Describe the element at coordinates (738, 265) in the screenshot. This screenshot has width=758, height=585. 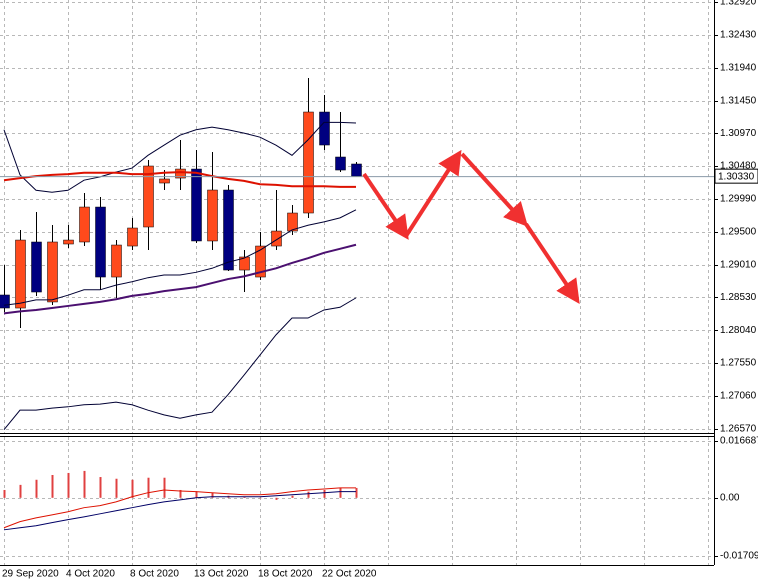
I see `y-tick-label: 1.29010` at that location.